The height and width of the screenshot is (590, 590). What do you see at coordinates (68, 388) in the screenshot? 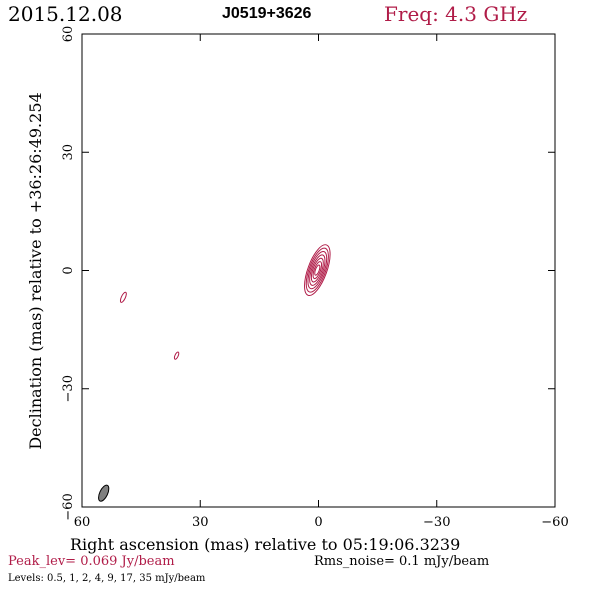
I see `y-tick-label: −30` at bounding box center [68, 388].